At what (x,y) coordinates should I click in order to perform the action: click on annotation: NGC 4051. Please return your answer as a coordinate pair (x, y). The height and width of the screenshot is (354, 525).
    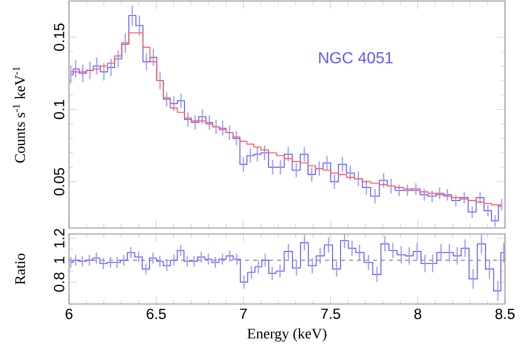
    Looking at the image, I should click on (356, 58).